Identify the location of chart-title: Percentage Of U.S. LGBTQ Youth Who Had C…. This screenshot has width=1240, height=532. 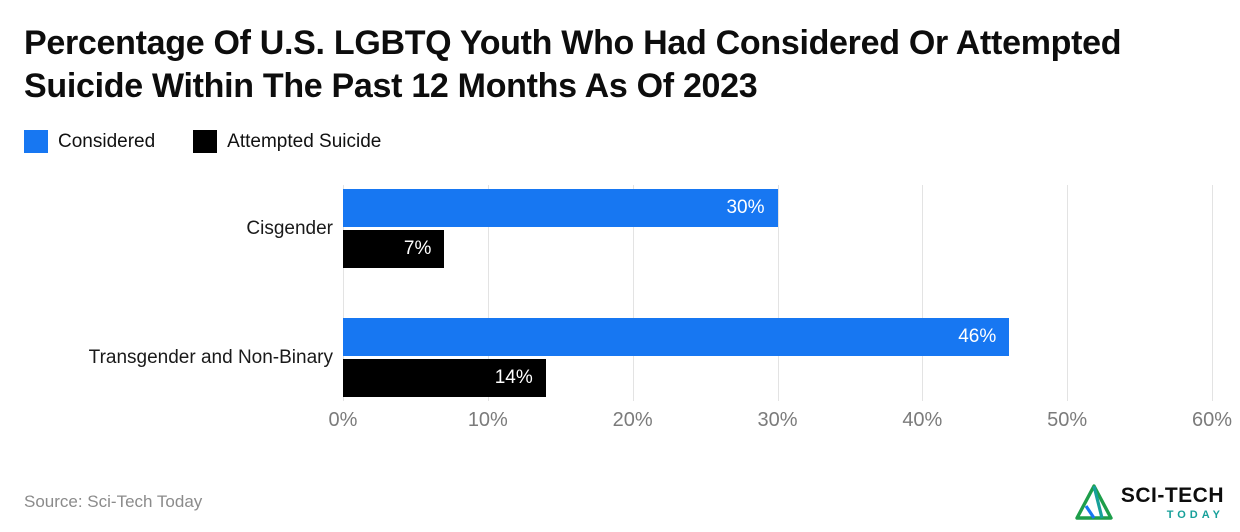
(573, 65).